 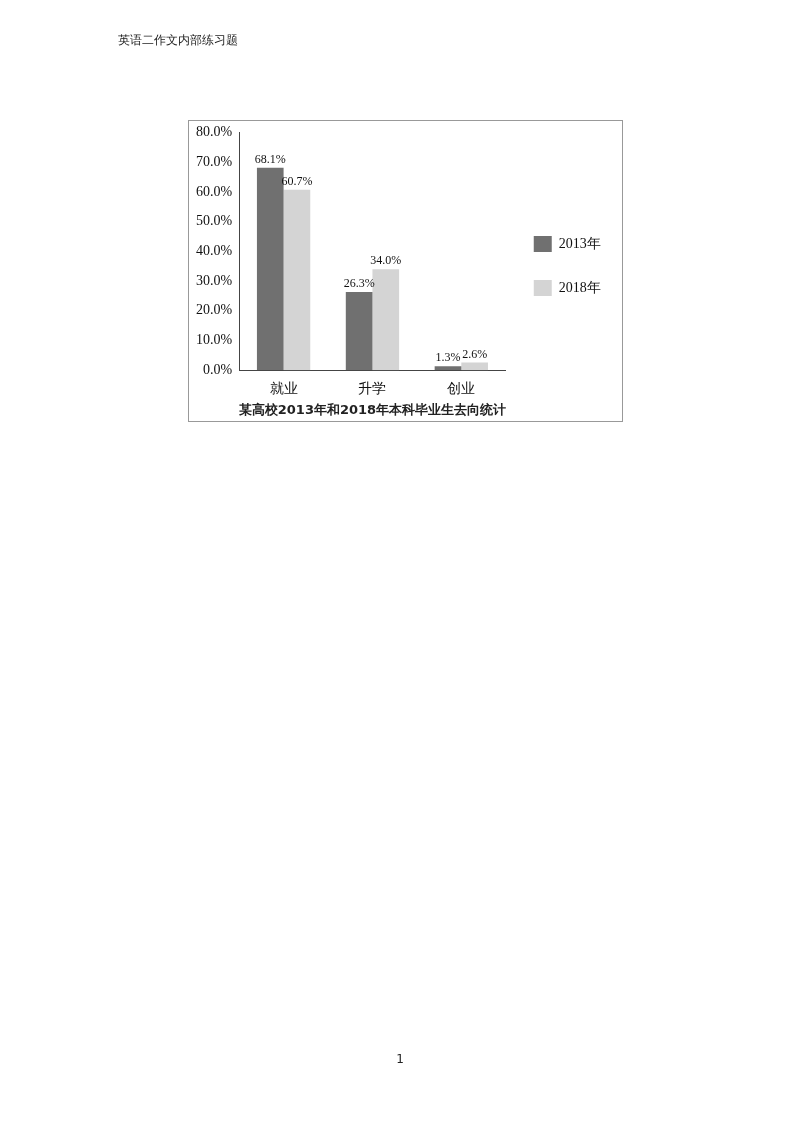 What do you see at coordinates (475, 353) in the screenshot?
I see `data-label: 2.6%` at bounding box center [475, 353].